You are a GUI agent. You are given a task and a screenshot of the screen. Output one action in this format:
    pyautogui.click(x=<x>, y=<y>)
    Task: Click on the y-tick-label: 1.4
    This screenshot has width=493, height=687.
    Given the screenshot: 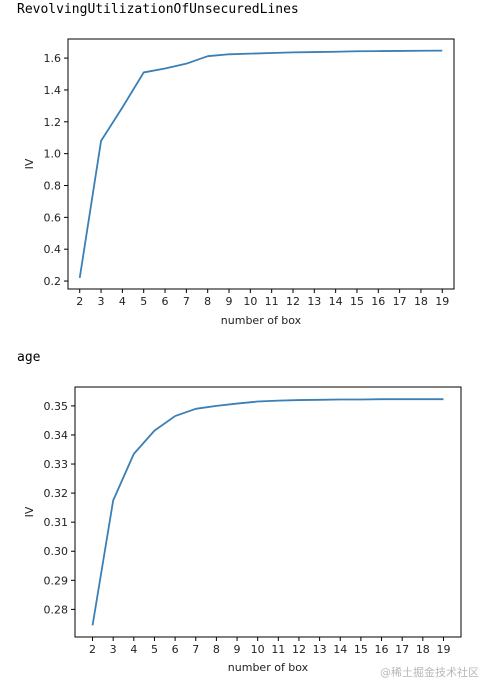 What is the action you would take?
    pyautogui.click(x=53, y=90)
    